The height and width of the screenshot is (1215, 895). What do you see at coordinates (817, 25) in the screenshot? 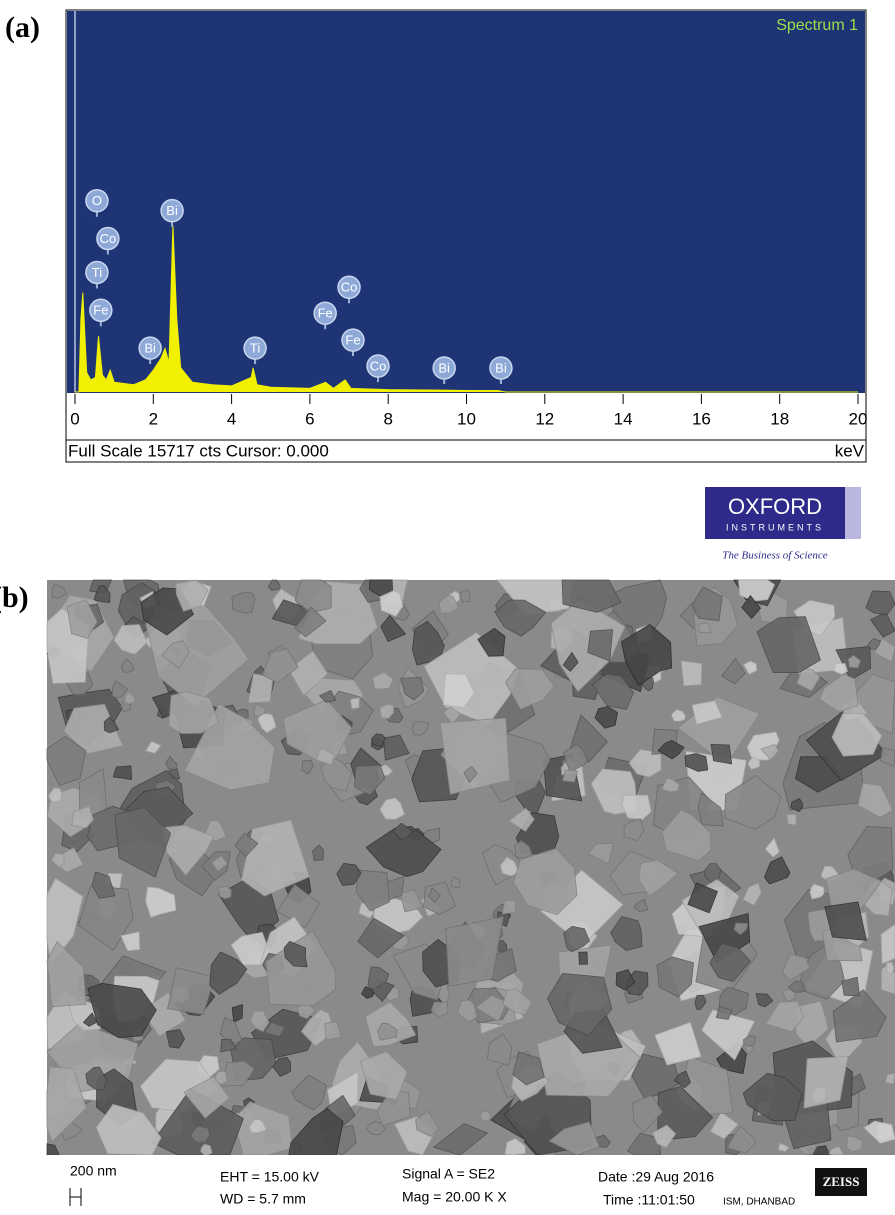
I see `spectrum-title: Spectrum 1` at bounding box center [817, 25].